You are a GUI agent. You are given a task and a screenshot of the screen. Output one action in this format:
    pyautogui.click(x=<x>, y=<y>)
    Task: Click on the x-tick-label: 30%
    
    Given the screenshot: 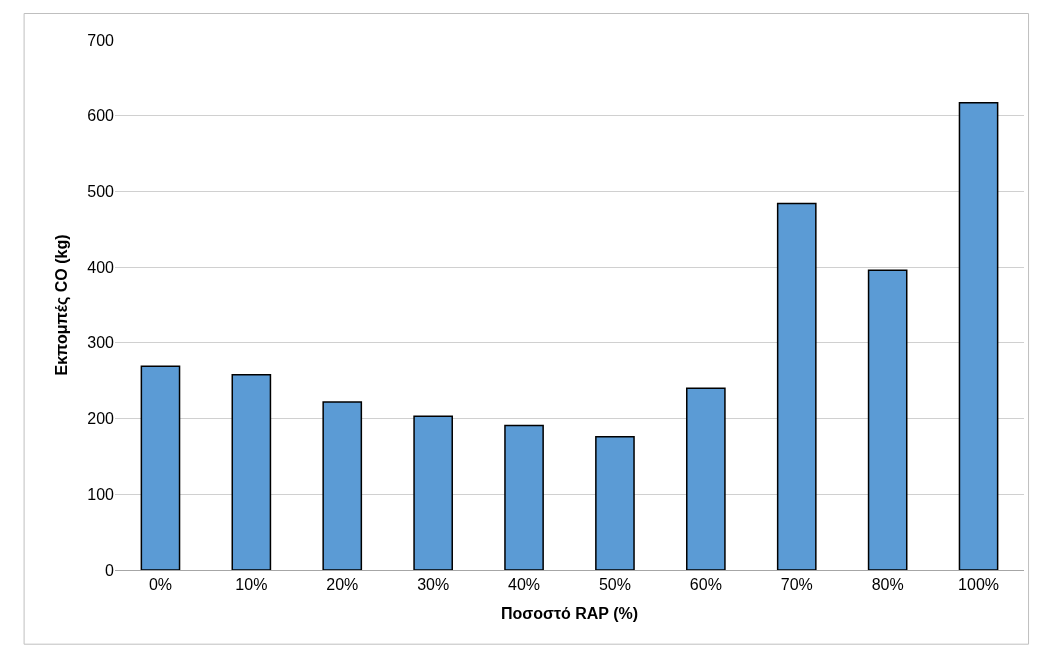 What is the action you would take?
    pyautogui.click(x=433, y=585)
    